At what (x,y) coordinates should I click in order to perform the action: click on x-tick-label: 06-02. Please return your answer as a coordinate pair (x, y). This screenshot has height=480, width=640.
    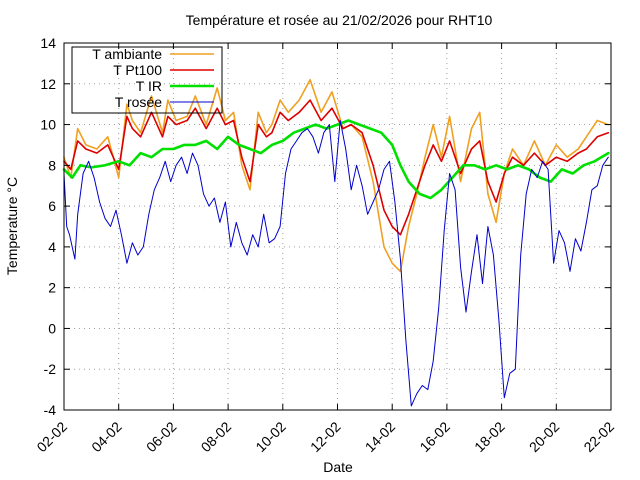
    Looking at the image, I should click on (161, 436).